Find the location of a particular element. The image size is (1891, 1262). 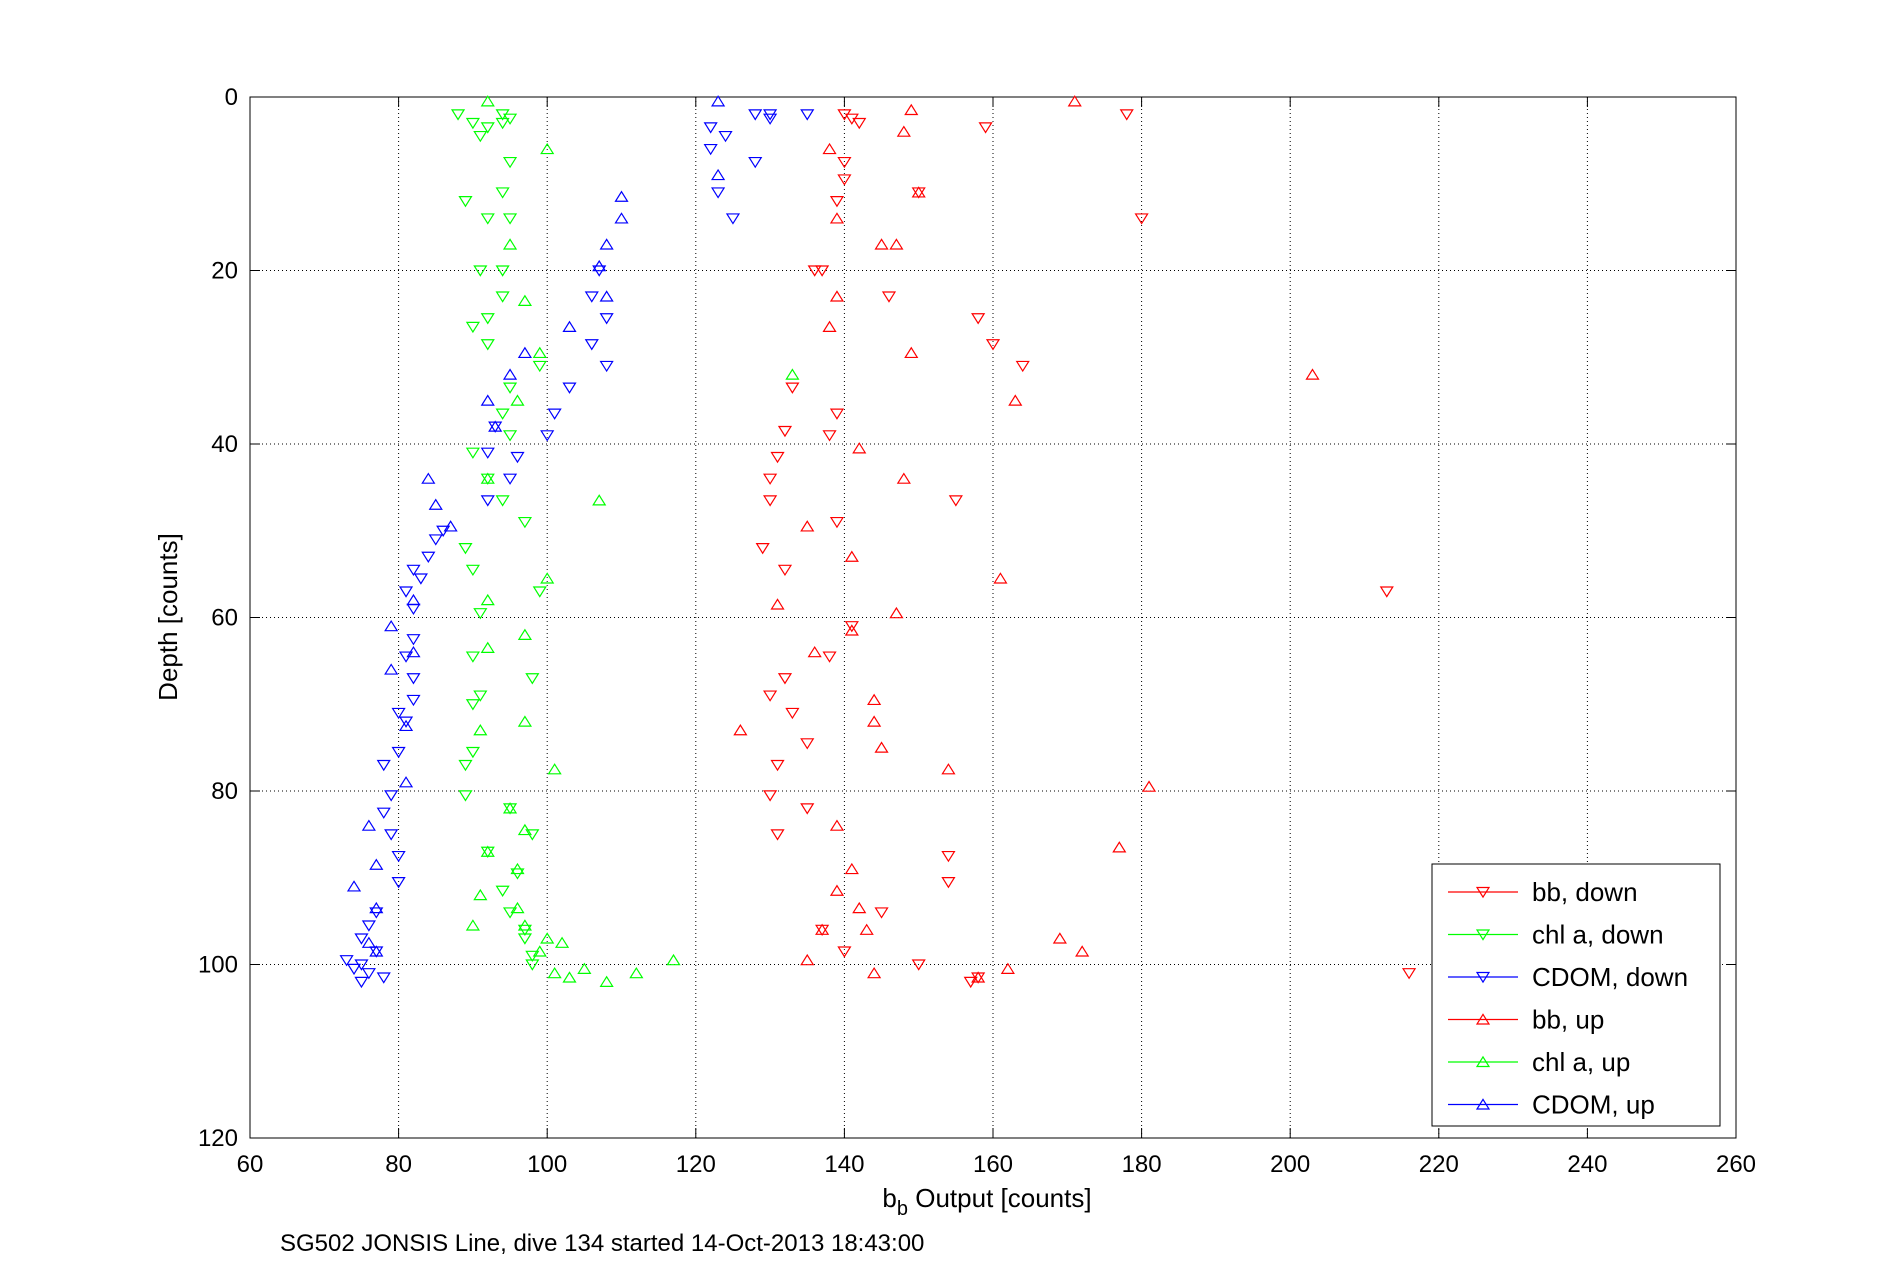

legend-label: CDOM, up is located at coordinates (1593, 1105).